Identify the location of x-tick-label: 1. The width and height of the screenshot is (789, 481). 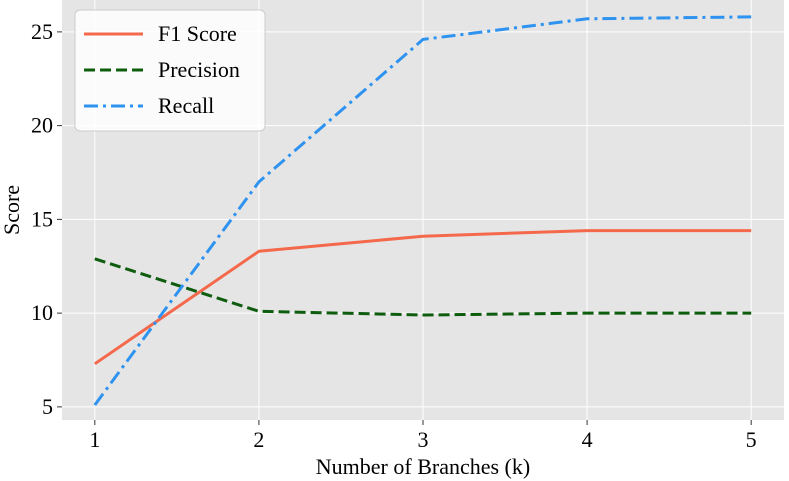
(94, 439).